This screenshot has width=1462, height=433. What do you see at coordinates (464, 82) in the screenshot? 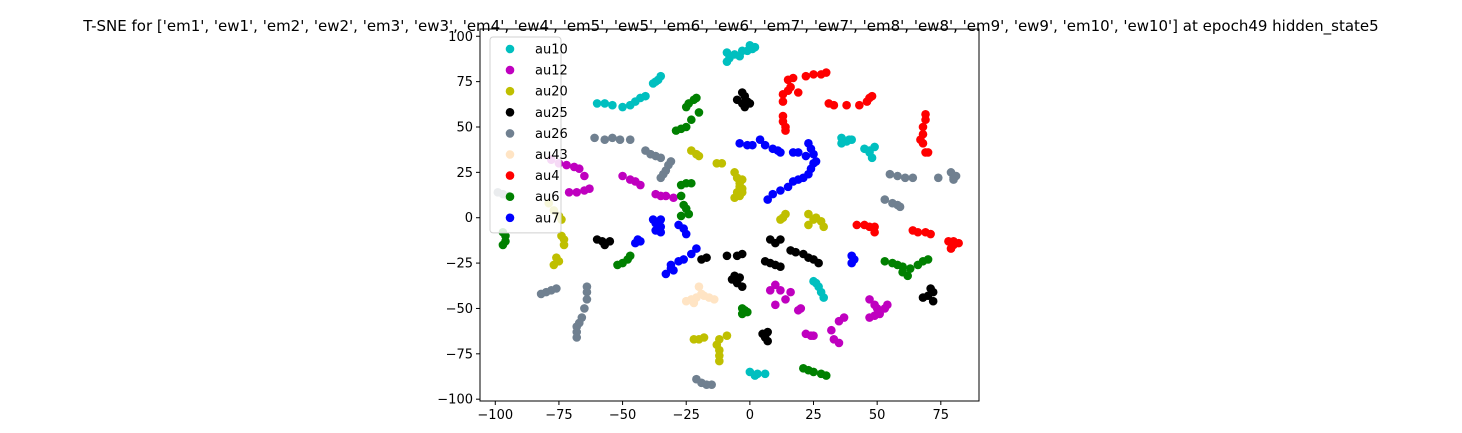
I see `y-tick-label: 75` at bounding box center [464, 82].